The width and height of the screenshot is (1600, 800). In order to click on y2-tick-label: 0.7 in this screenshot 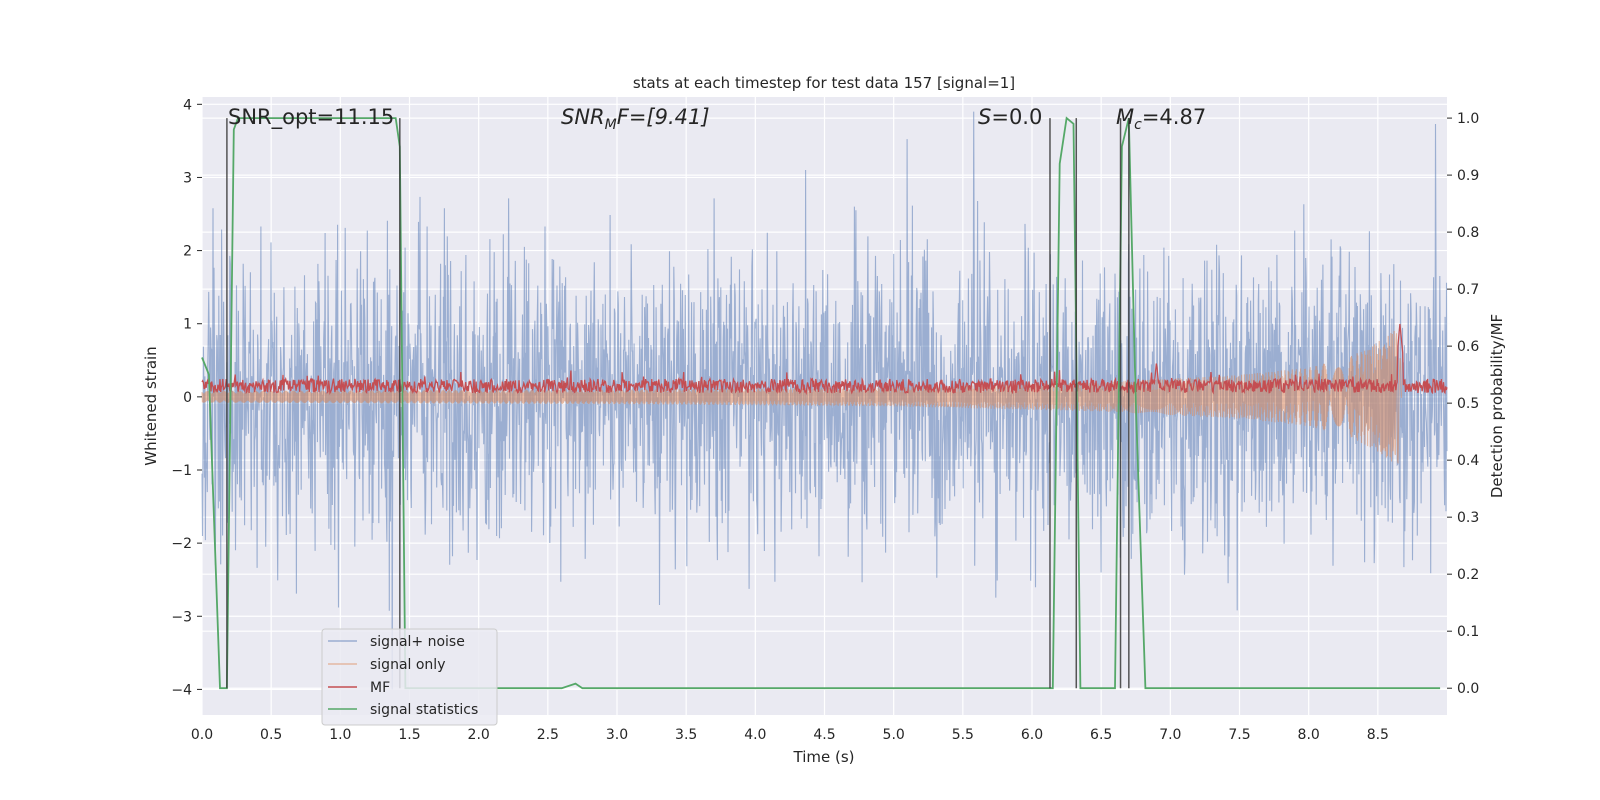, I will do `click(1468, 290)`.